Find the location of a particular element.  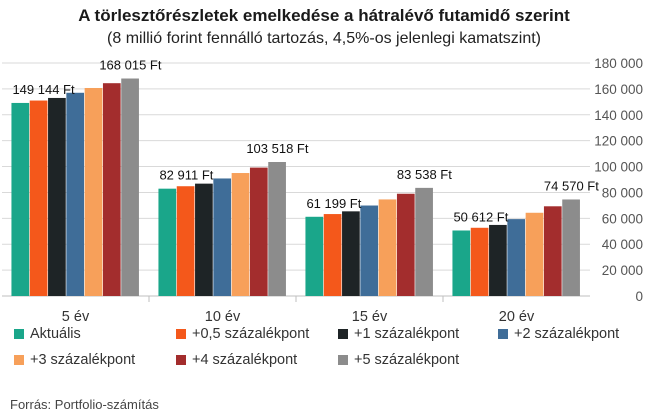

data-label: 149 144 Ft is located at coordinates (43, 89).